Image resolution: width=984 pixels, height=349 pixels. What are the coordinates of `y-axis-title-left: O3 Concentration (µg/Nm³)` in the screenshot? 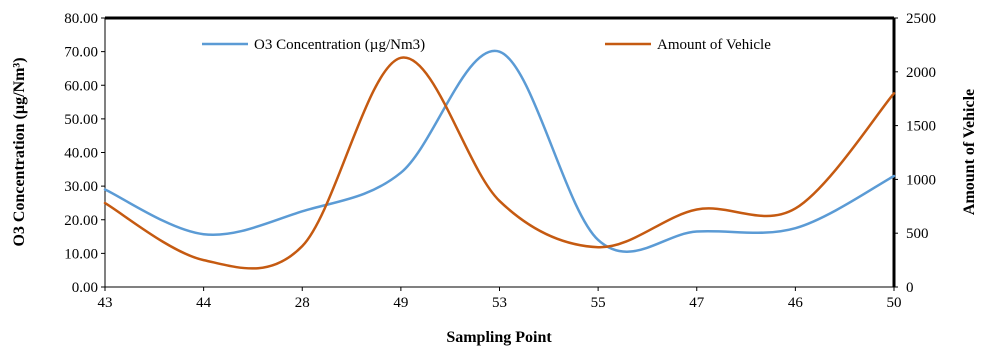 It's located at (19, 151).